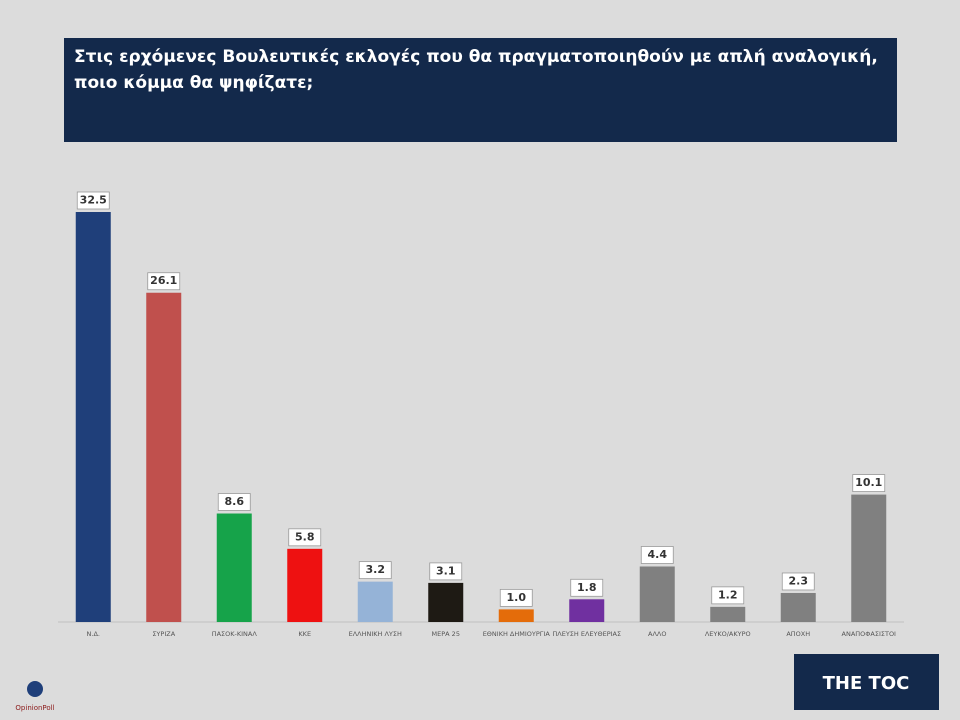  I want to click on x-tick-label: ΛΕΥΚΟ/ΑΚΥΡΟ, so click(728, 634).